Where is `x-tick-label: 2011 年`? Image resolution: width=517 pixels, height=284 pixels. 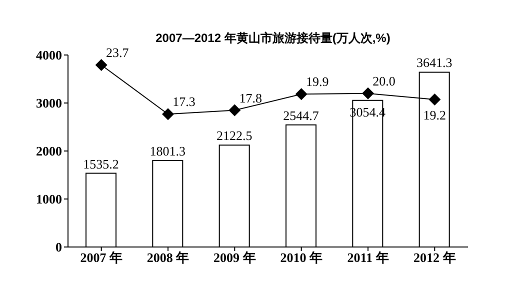
x-tick-label: 2011 年 is located at coordinates (368, 258).